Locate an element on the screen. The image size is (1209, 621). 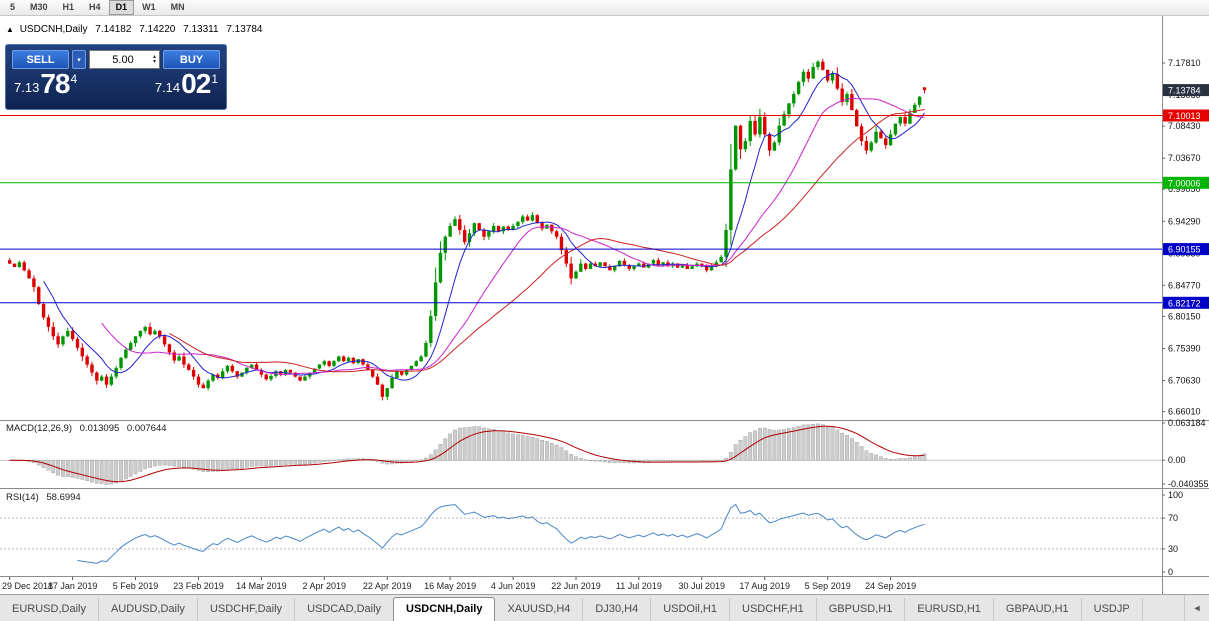
svg-text: 7.00006 is located at coordinates (1184, 183).